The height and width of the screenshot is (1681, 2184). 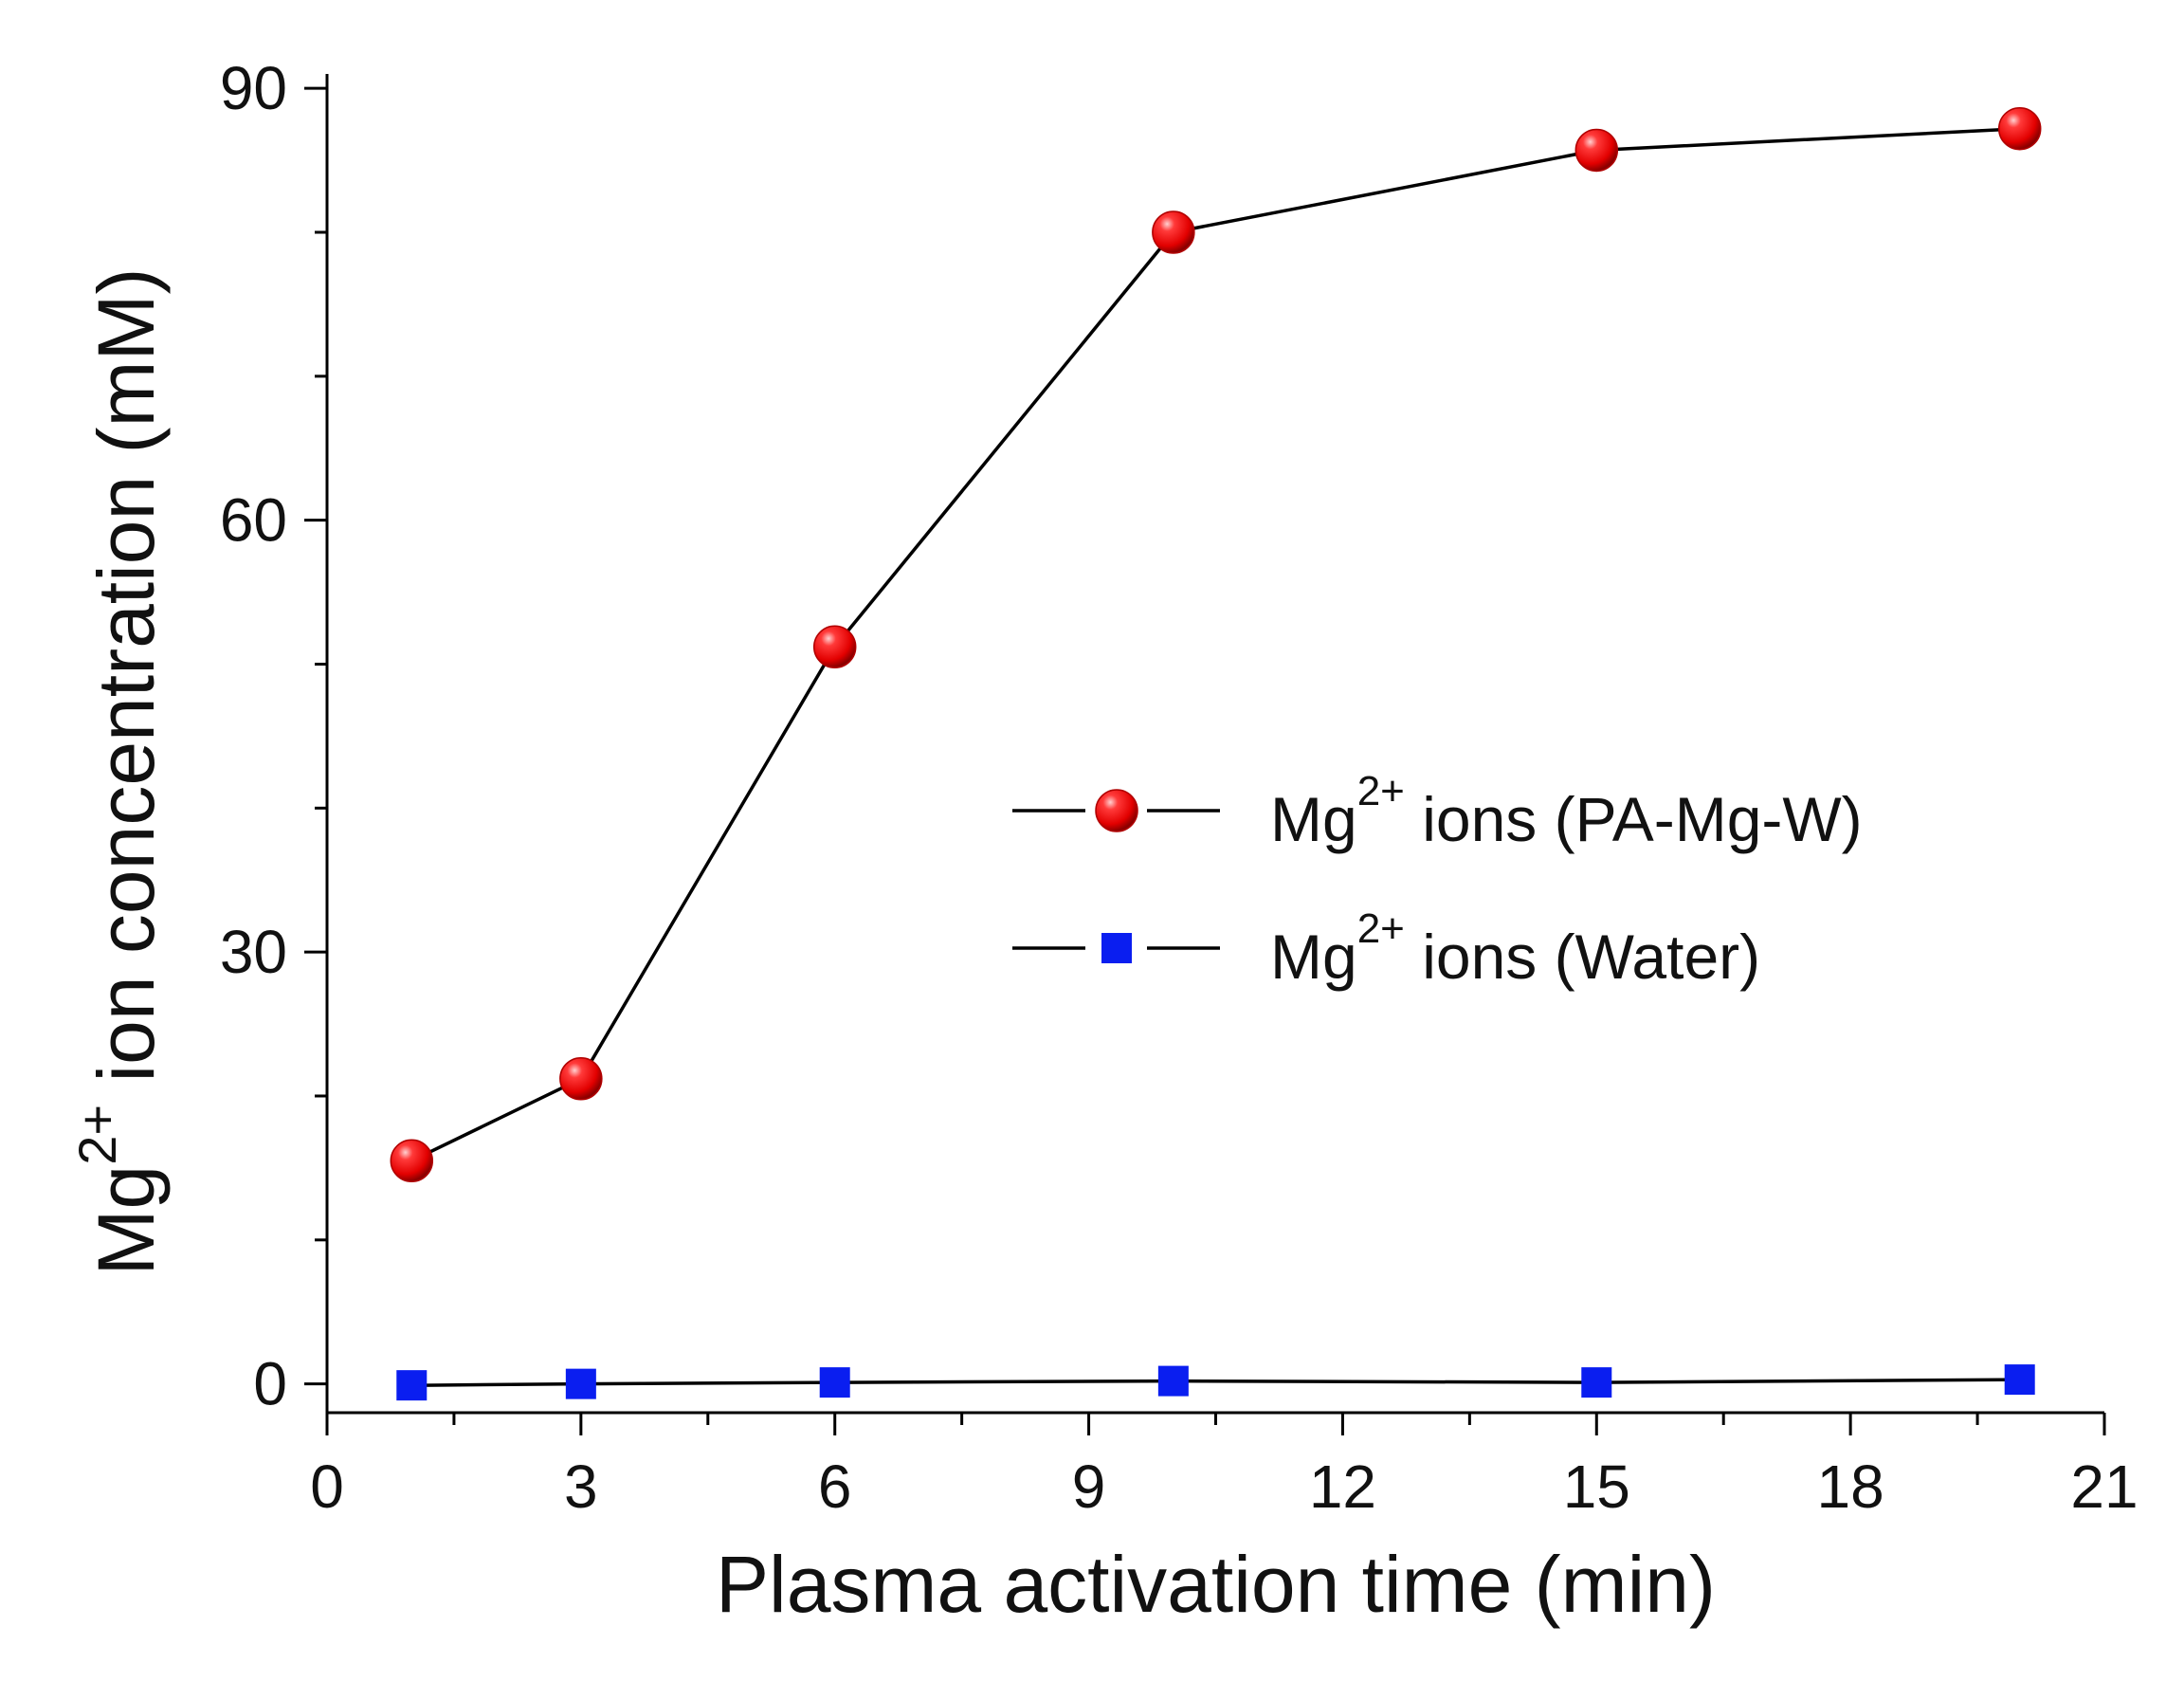 I want to click on x-tick-label: 0, so click(x=327, y=1487).